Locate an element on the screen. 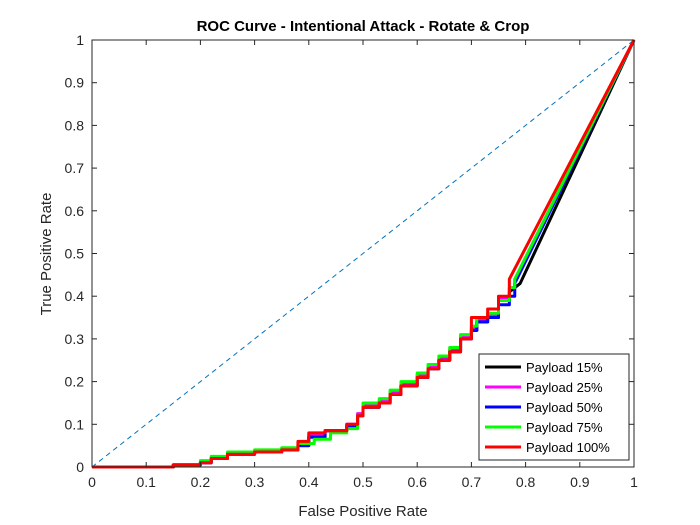 This screenshot has width=700, height=525. y-tick-label: 0.6 is located at coordinates (75, 211).